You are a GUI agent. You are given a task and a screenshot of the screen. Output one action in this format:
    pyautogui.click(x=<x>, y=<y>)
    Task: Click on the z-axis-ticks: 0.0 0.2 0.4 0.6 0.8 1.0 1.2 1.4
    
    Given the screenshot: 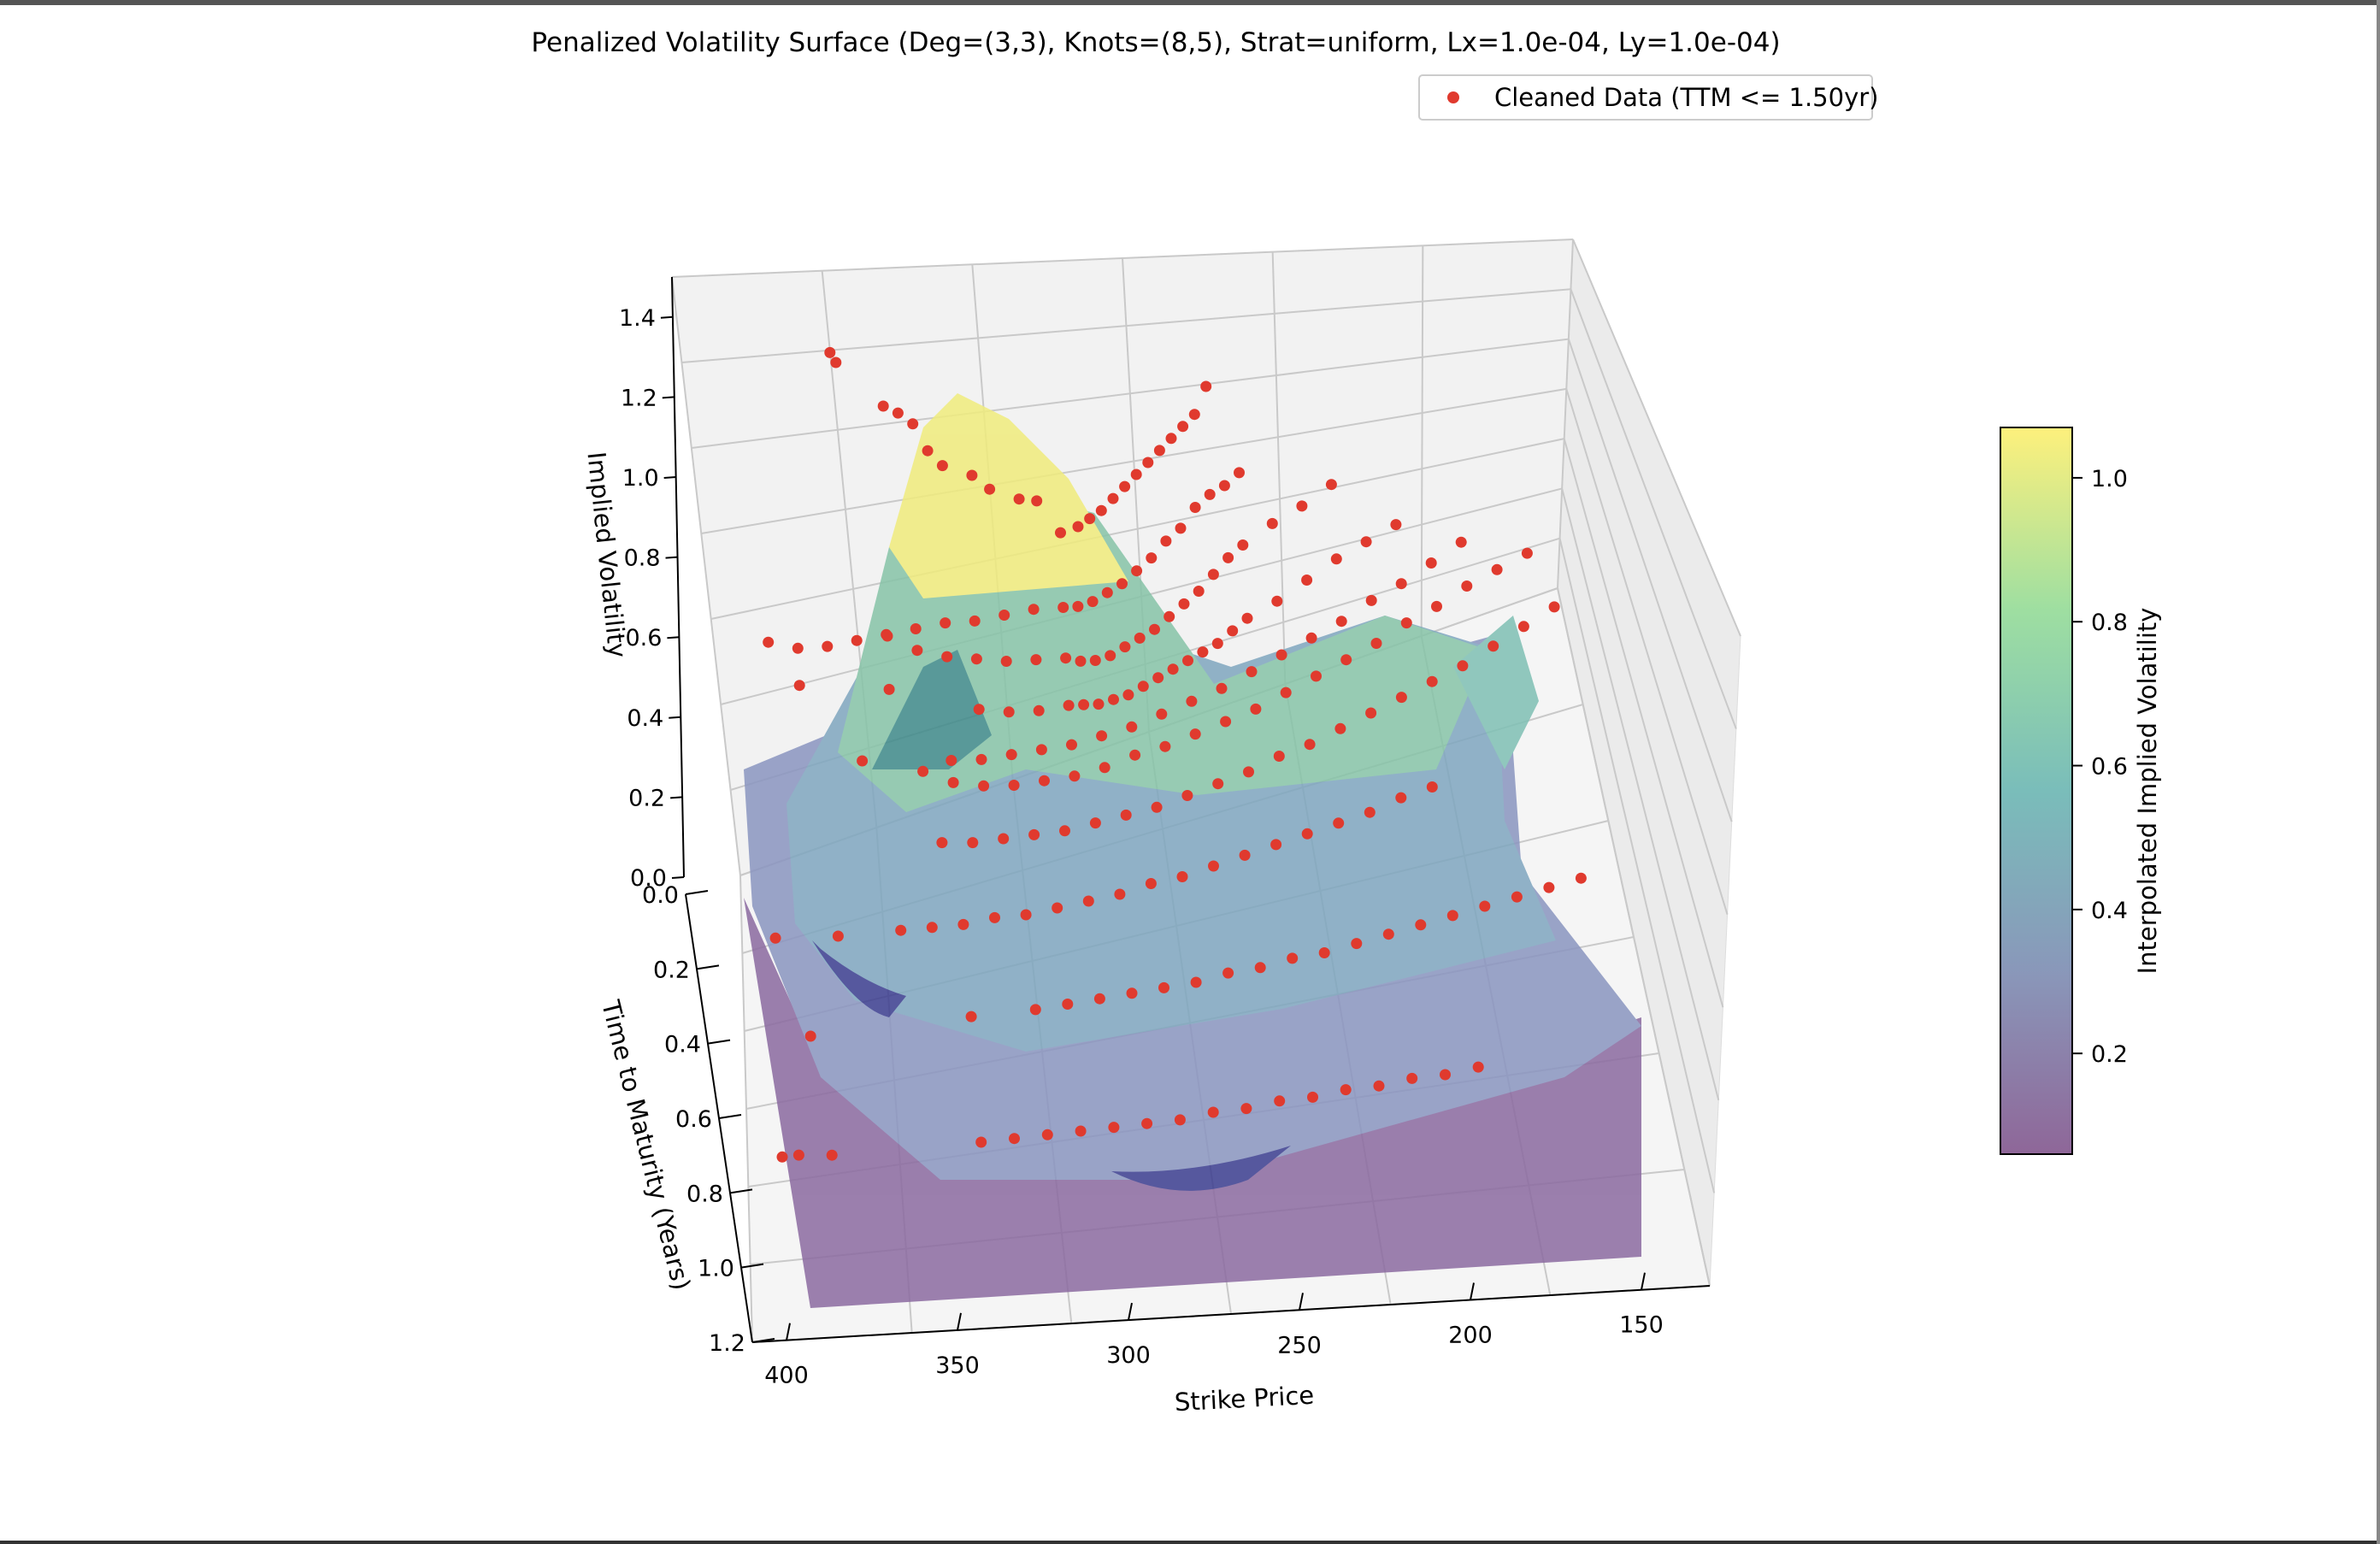 What is the action you would take?
    pyautogui.click(x=652, y=598)
    